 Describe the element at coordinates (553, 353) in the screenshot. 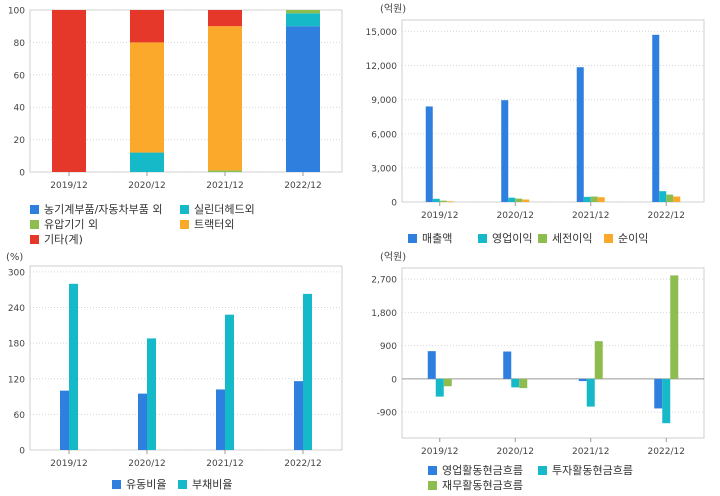

I see `plot-area` at that location.